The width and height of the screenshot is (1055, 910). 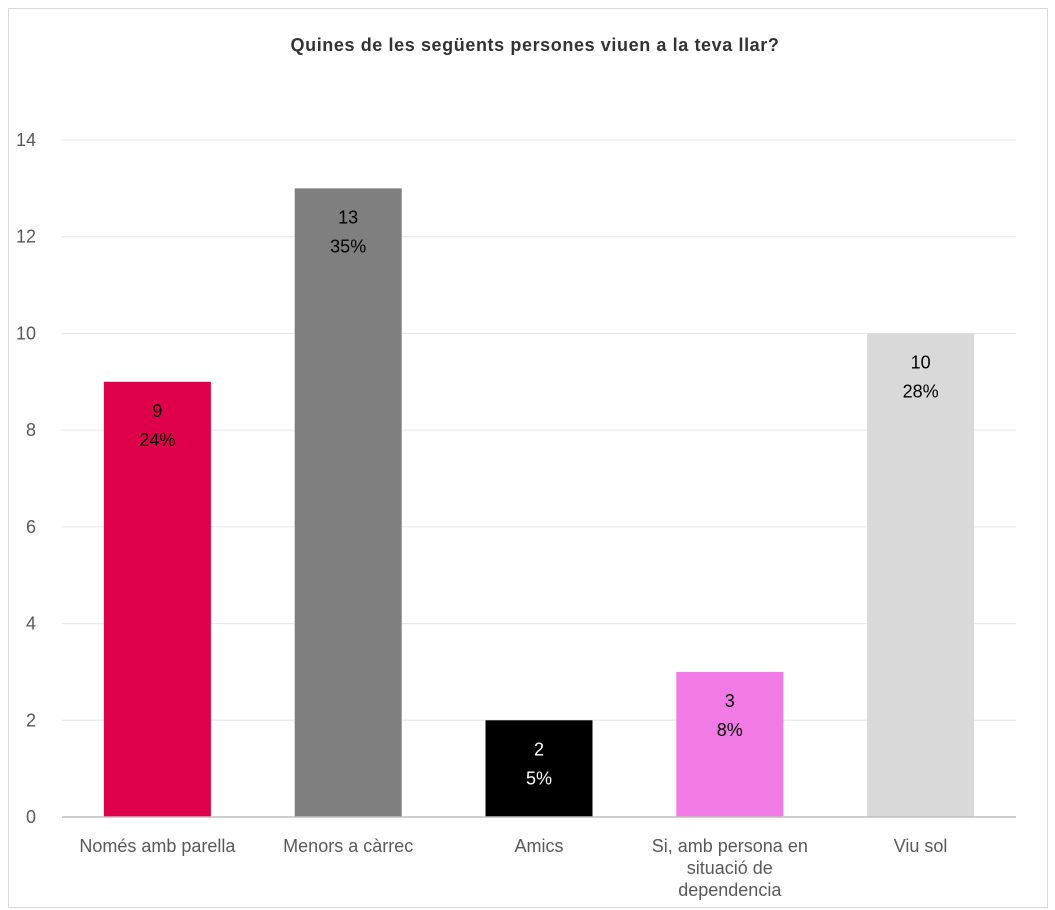 What do you see at coordinates (921, 846) in the screenshot?
I see `x-tick-label: Viu sol` at bounding box center [921, 846].